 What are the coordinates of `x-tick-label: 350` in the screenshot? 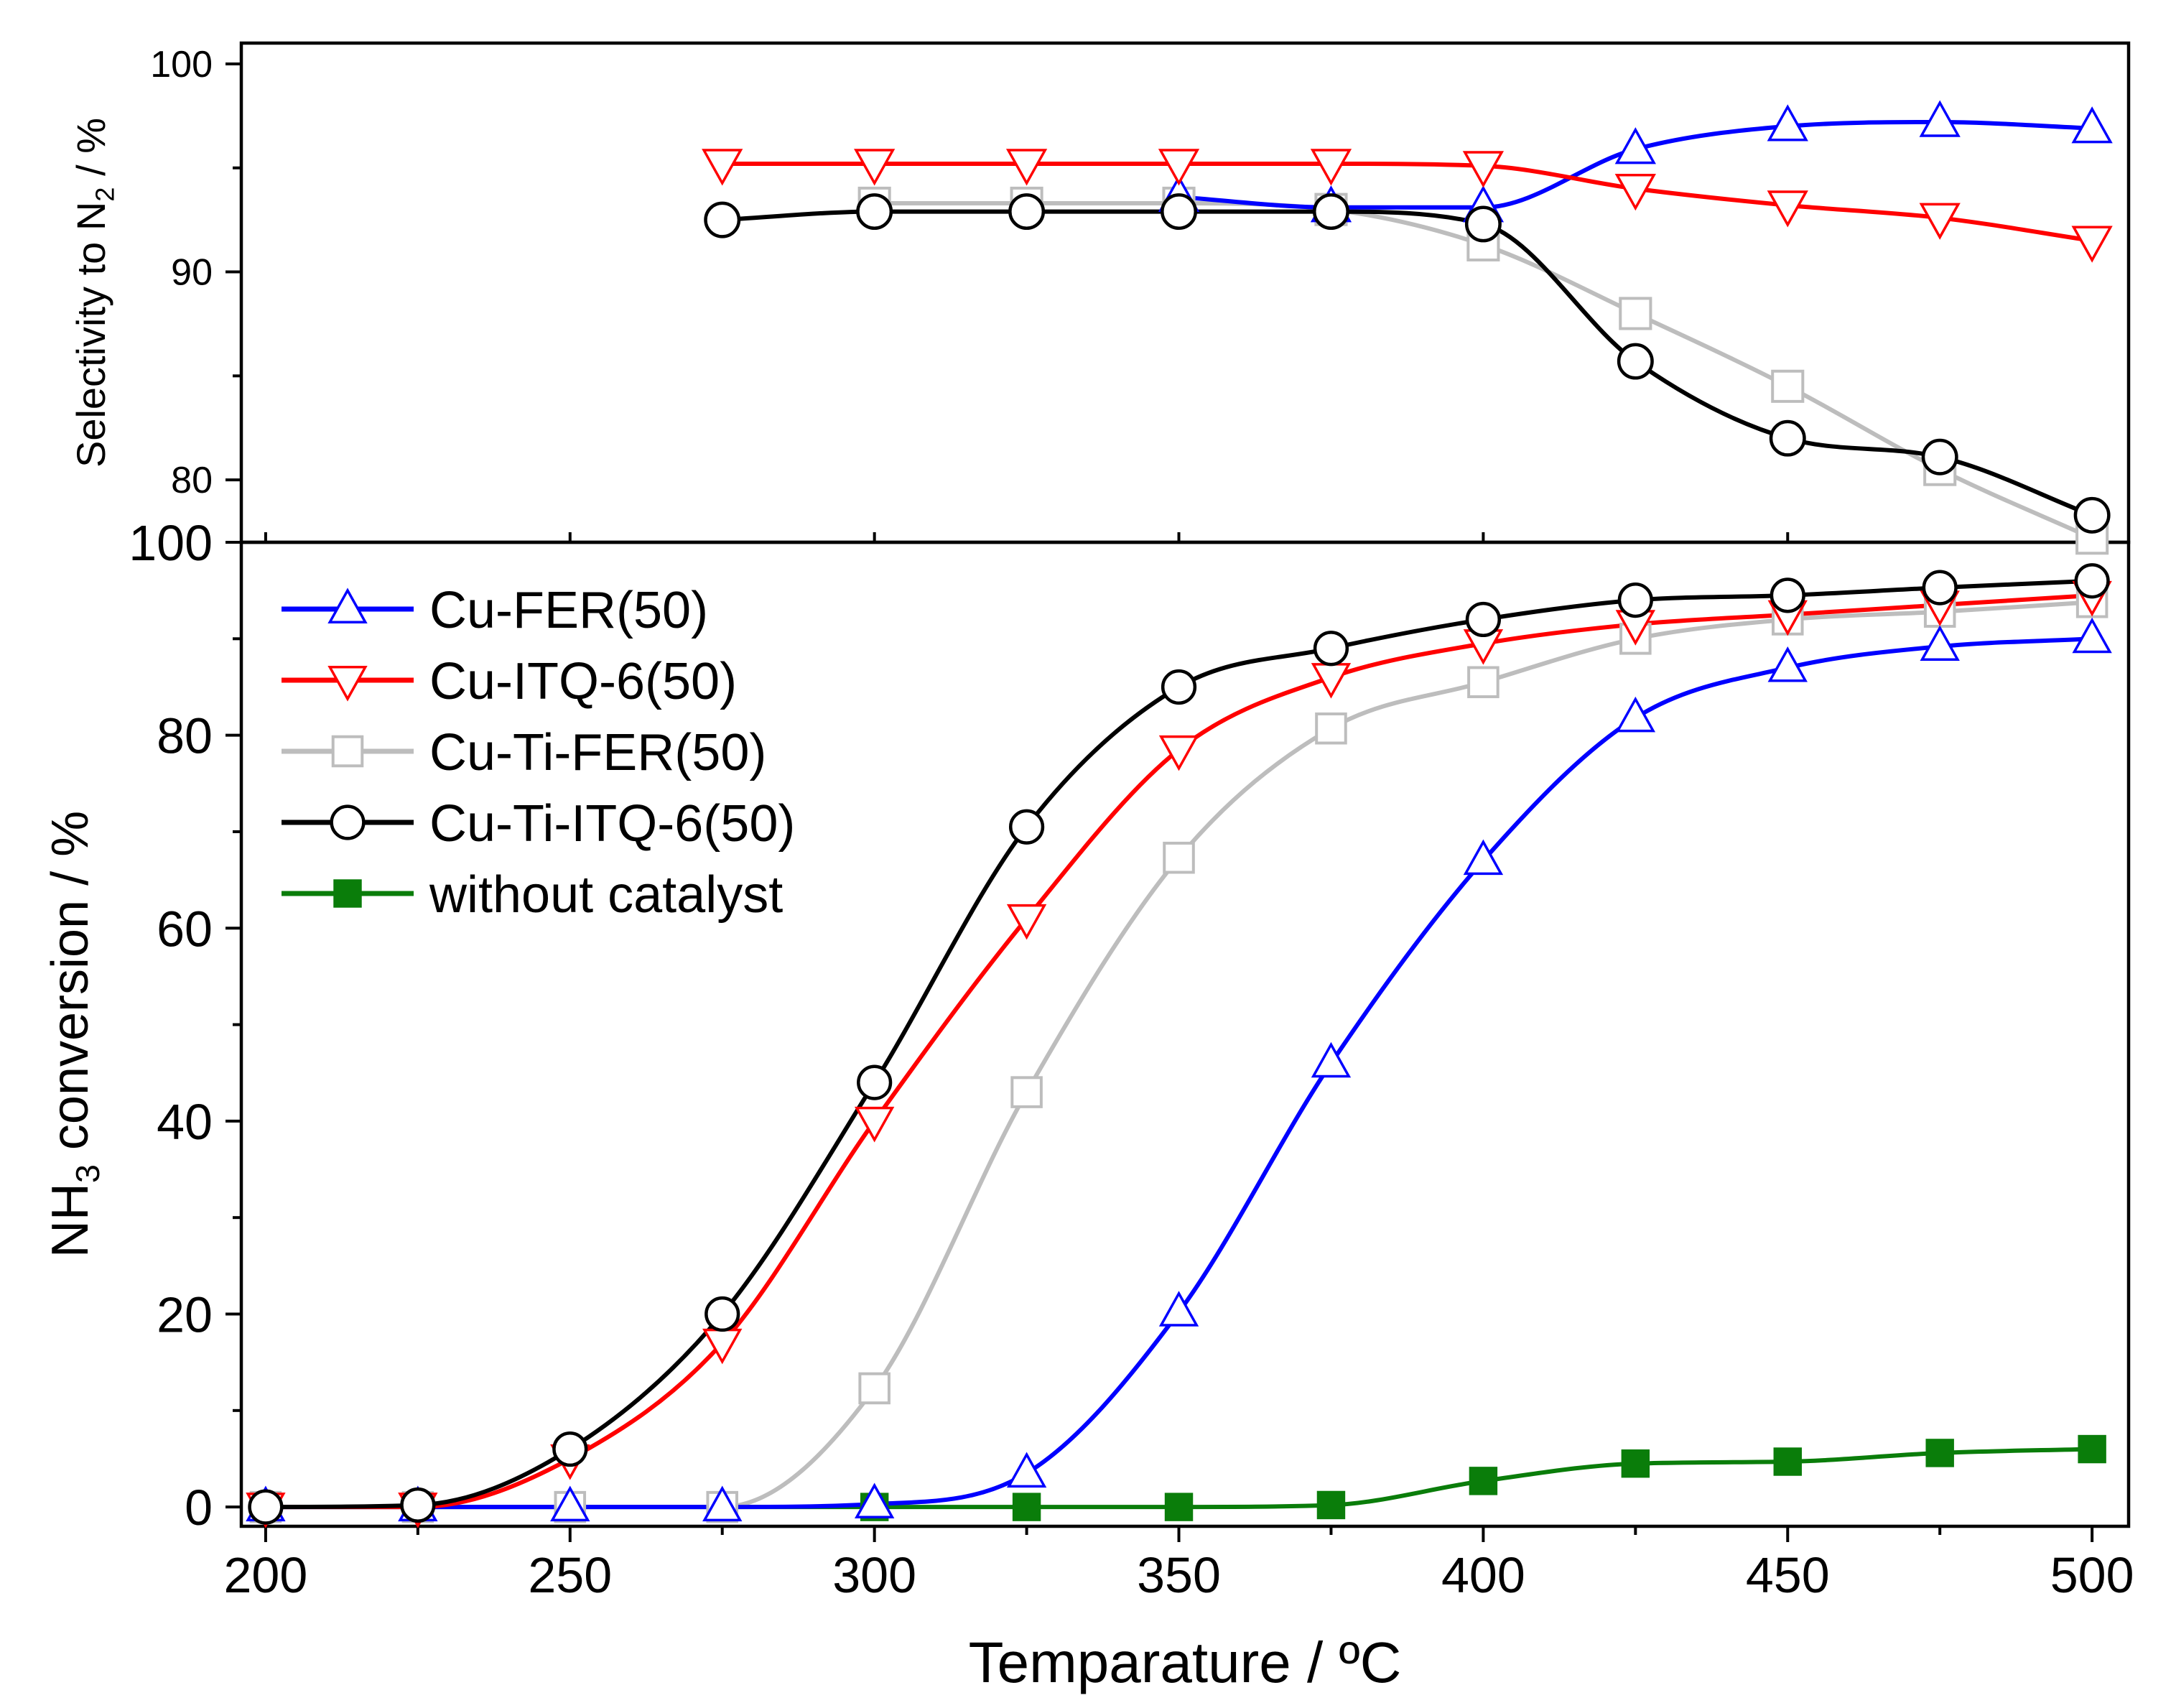 It's located at (1179, 1575).